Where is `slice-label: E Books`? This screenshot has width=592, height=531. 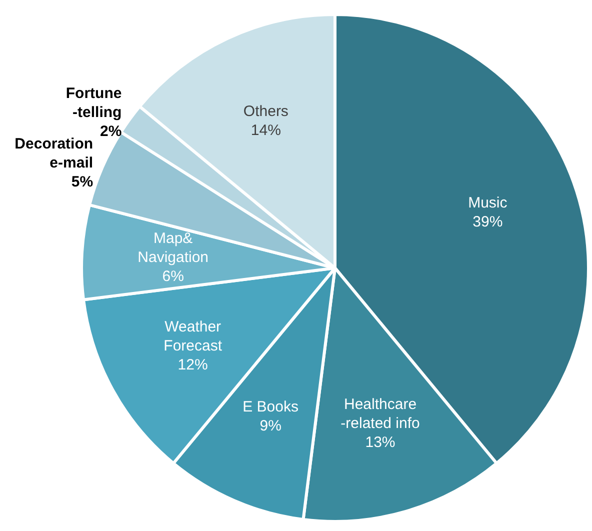 slice-label: E Books is located at coordinates (270, 407).